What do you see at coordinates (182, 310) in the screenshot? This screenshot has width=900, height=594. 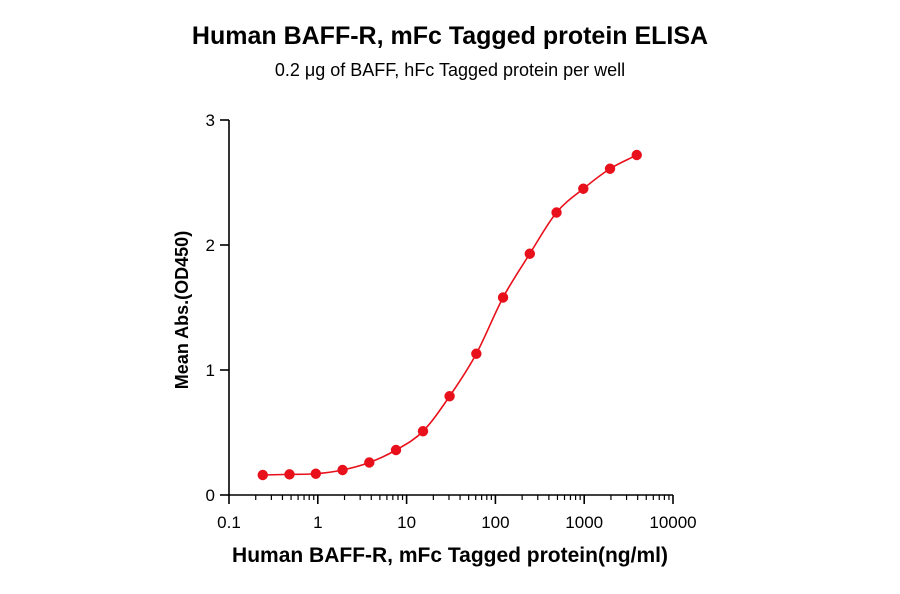 I see `y-axis-label: Mean Abs.(OD450)` at bounding box center [182, 310].